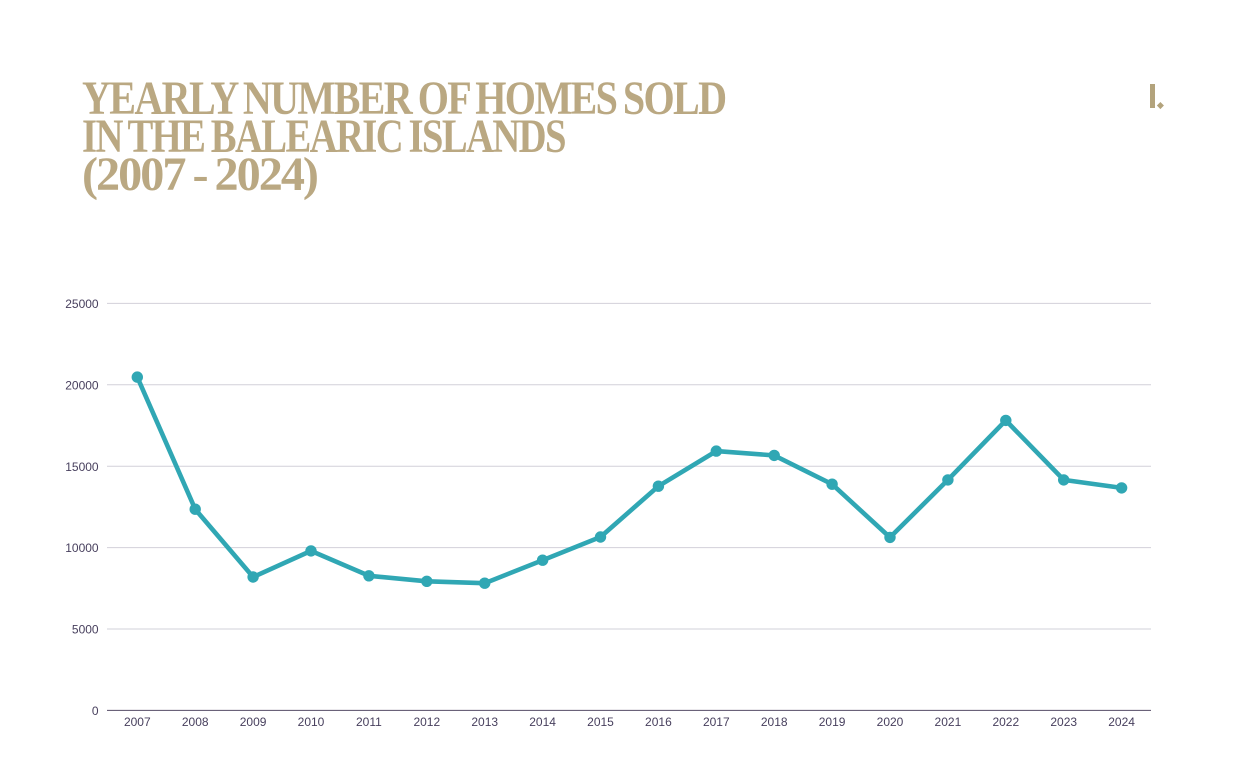 The width and height of the screenshot is (1250, 768). Describe the element at coordinates (85, 630) in the screenshot. I see `svg-text: 5000` at that location.